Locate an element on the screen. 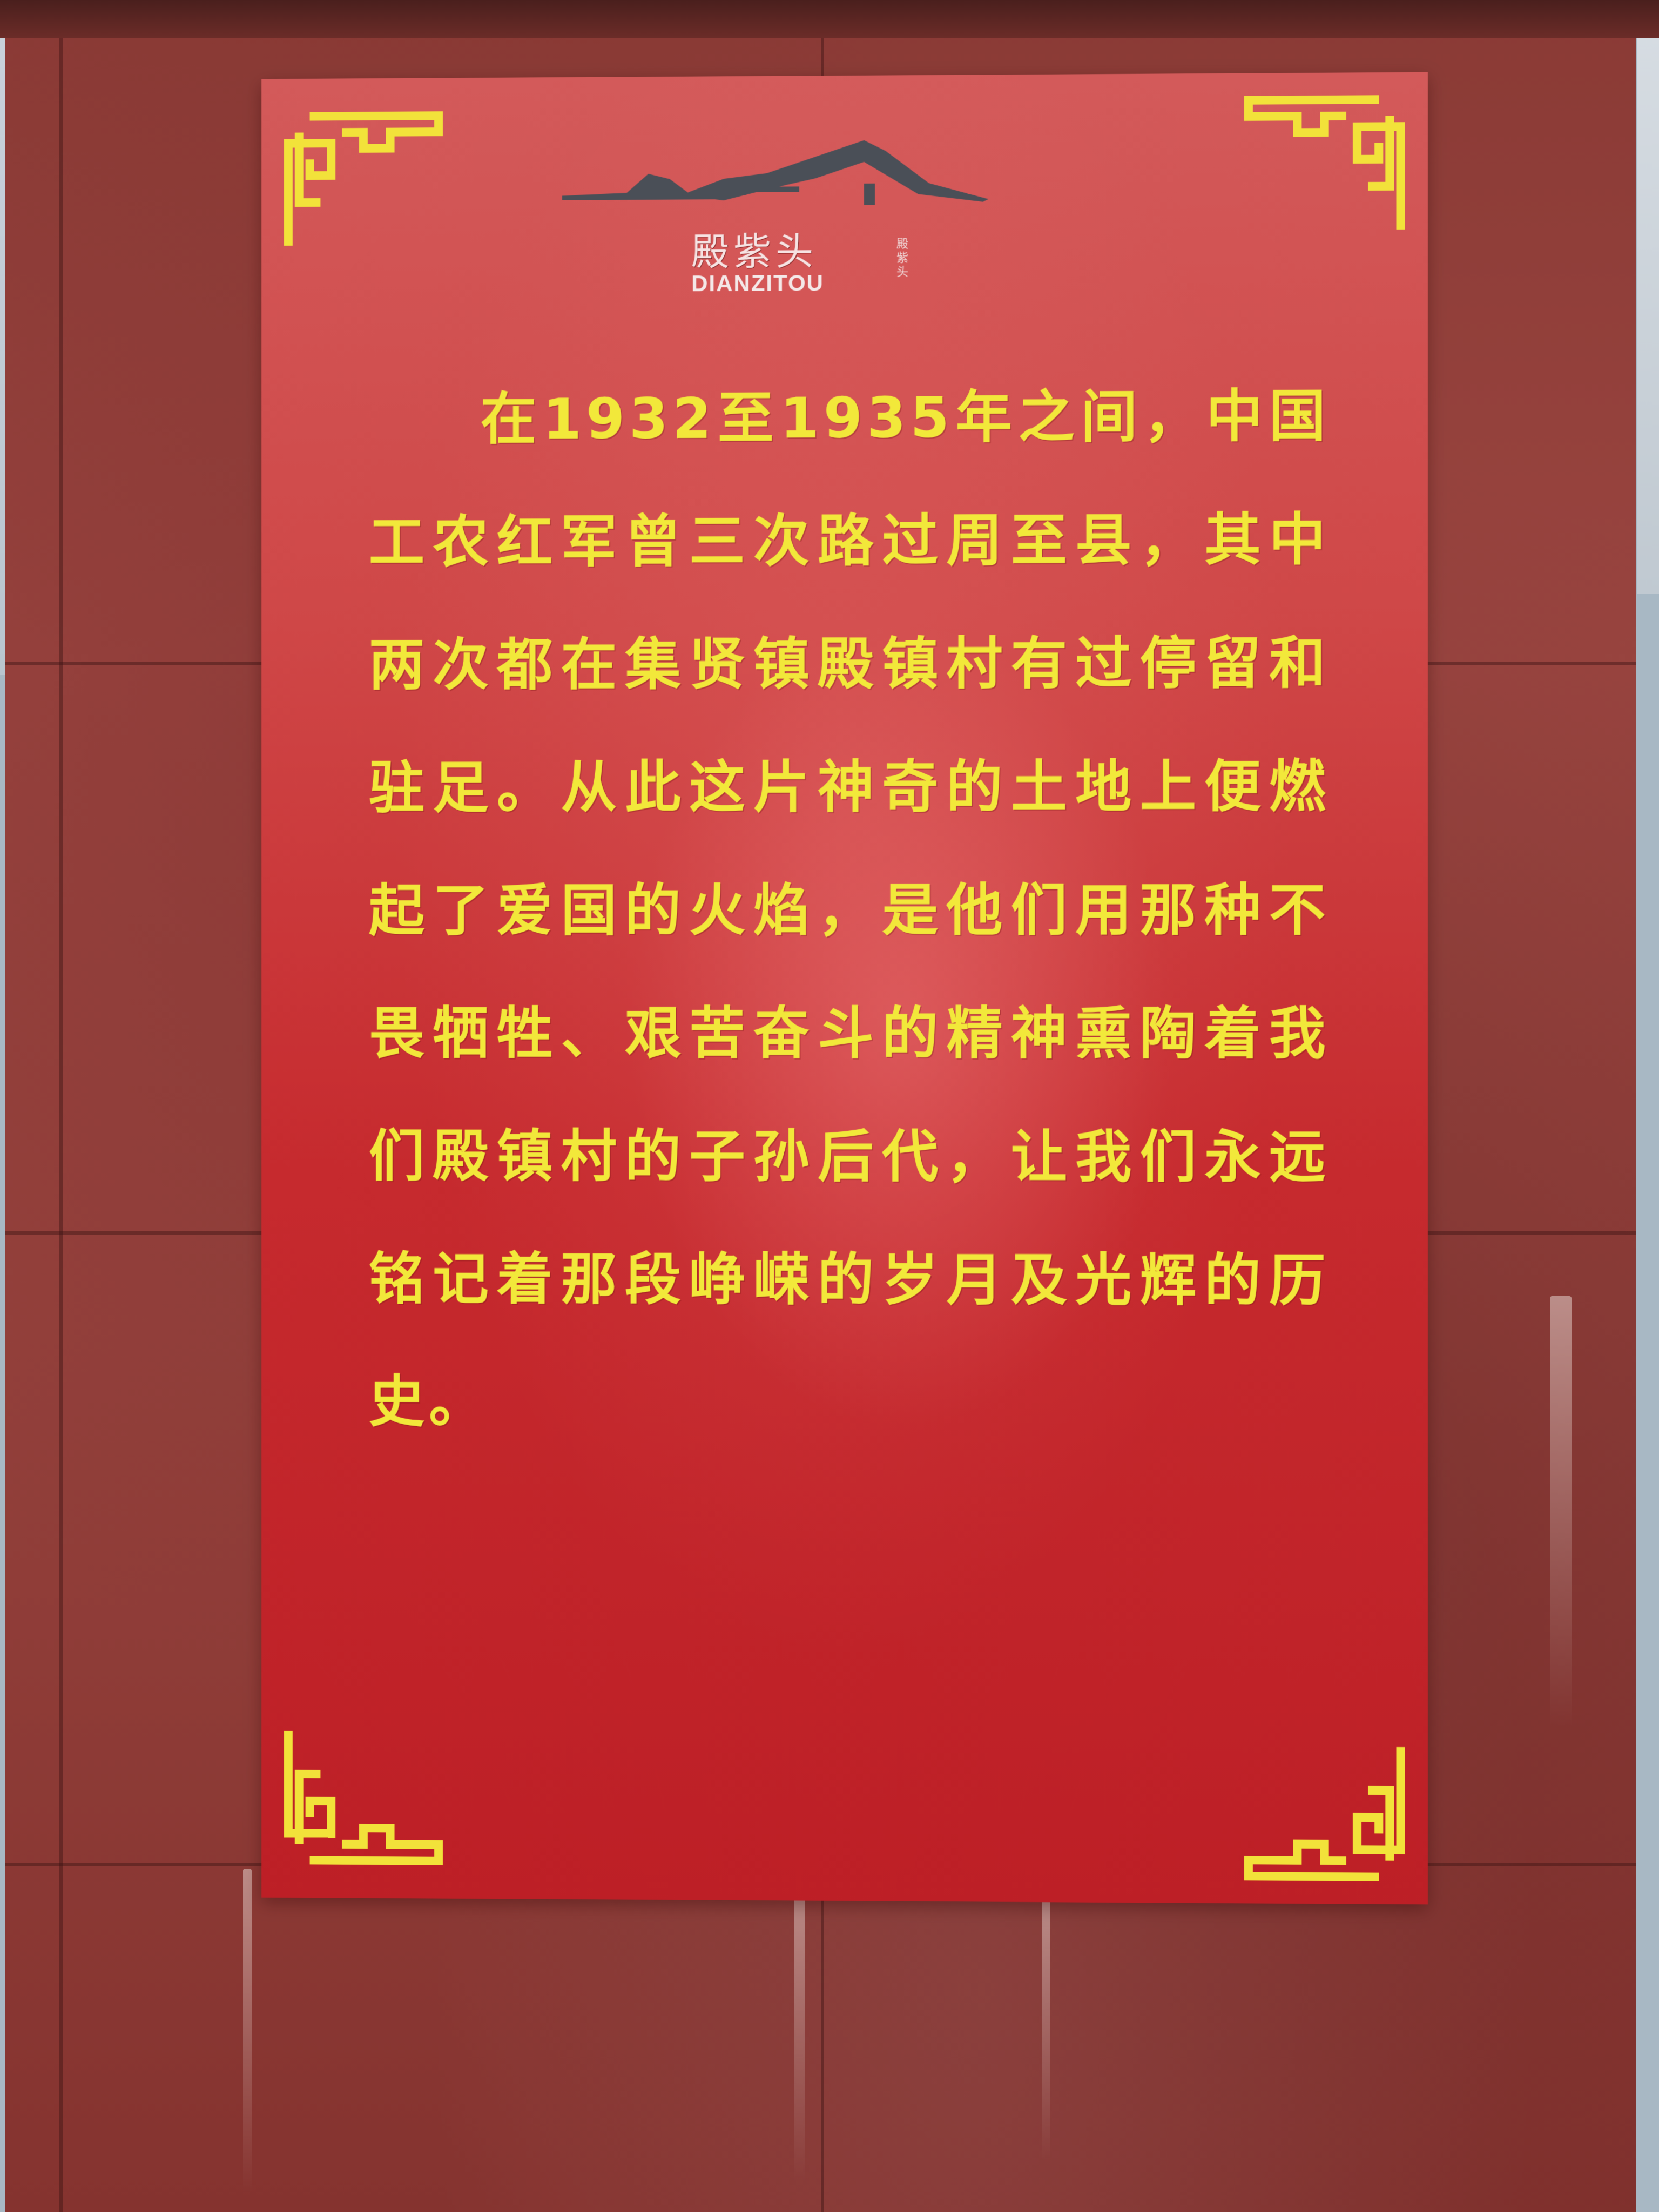 This screenshot has width=1659, height=2212. wall-seam is located at coordinates (61, 1106).